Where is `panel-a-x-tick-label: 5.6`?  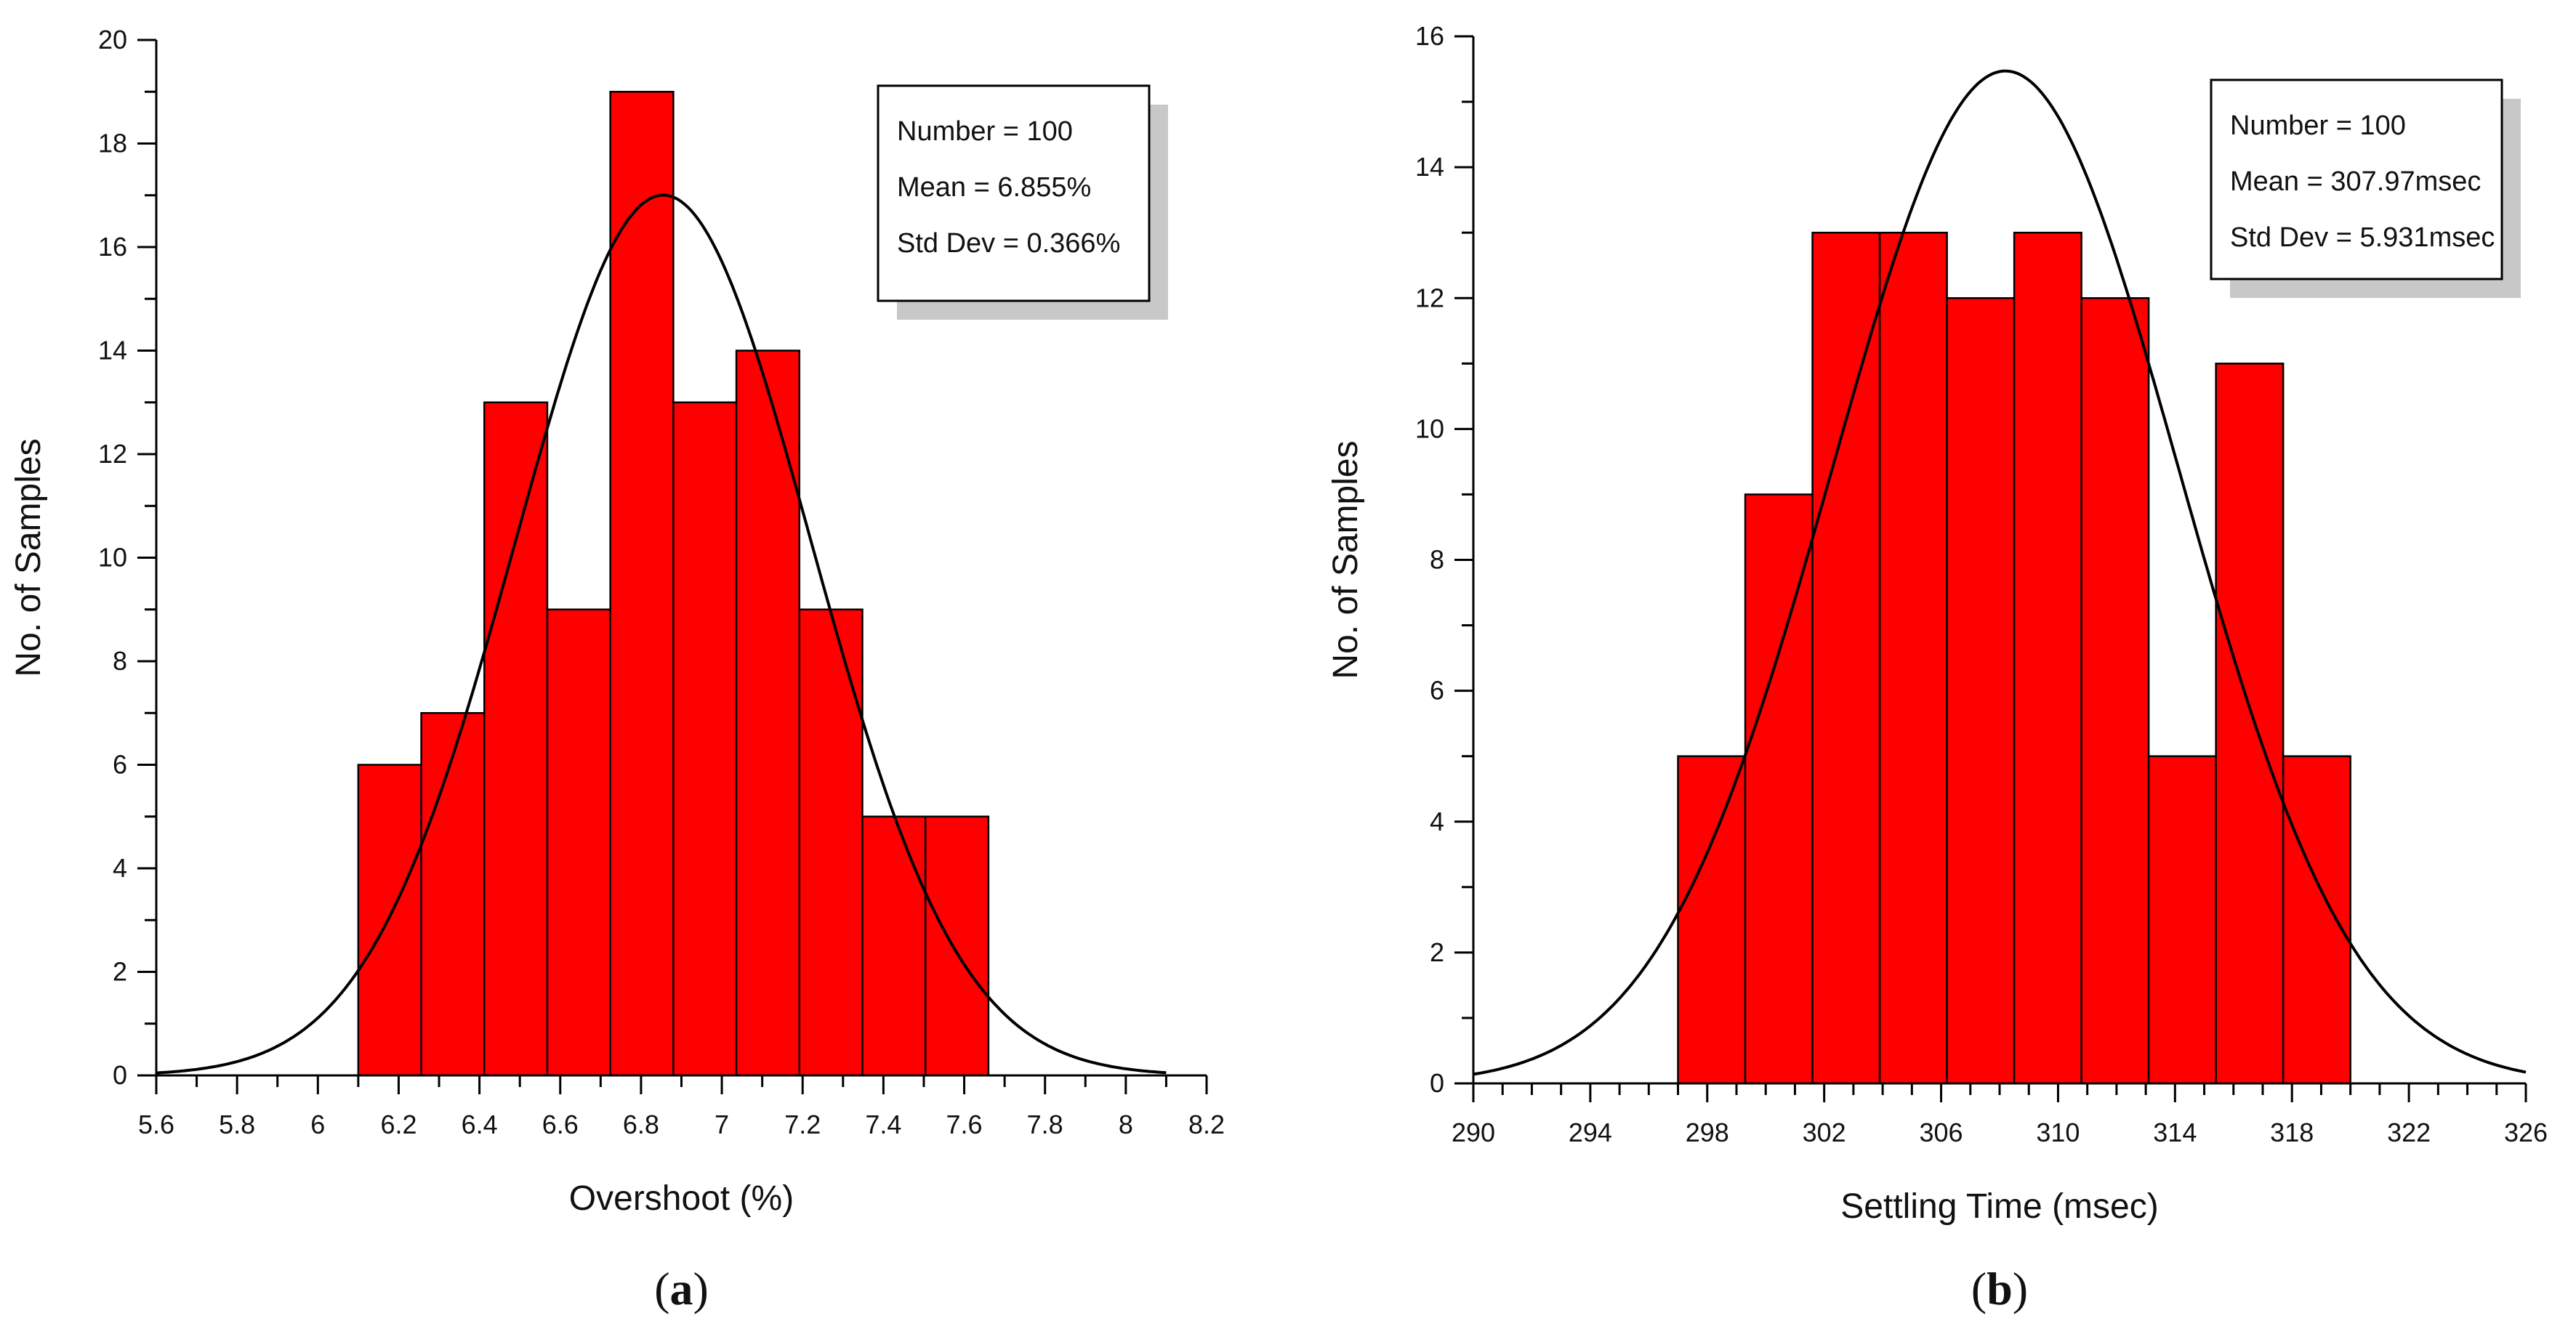
panel-a-x-tick-label: 5.6 is located at coordinates (156, 1124).